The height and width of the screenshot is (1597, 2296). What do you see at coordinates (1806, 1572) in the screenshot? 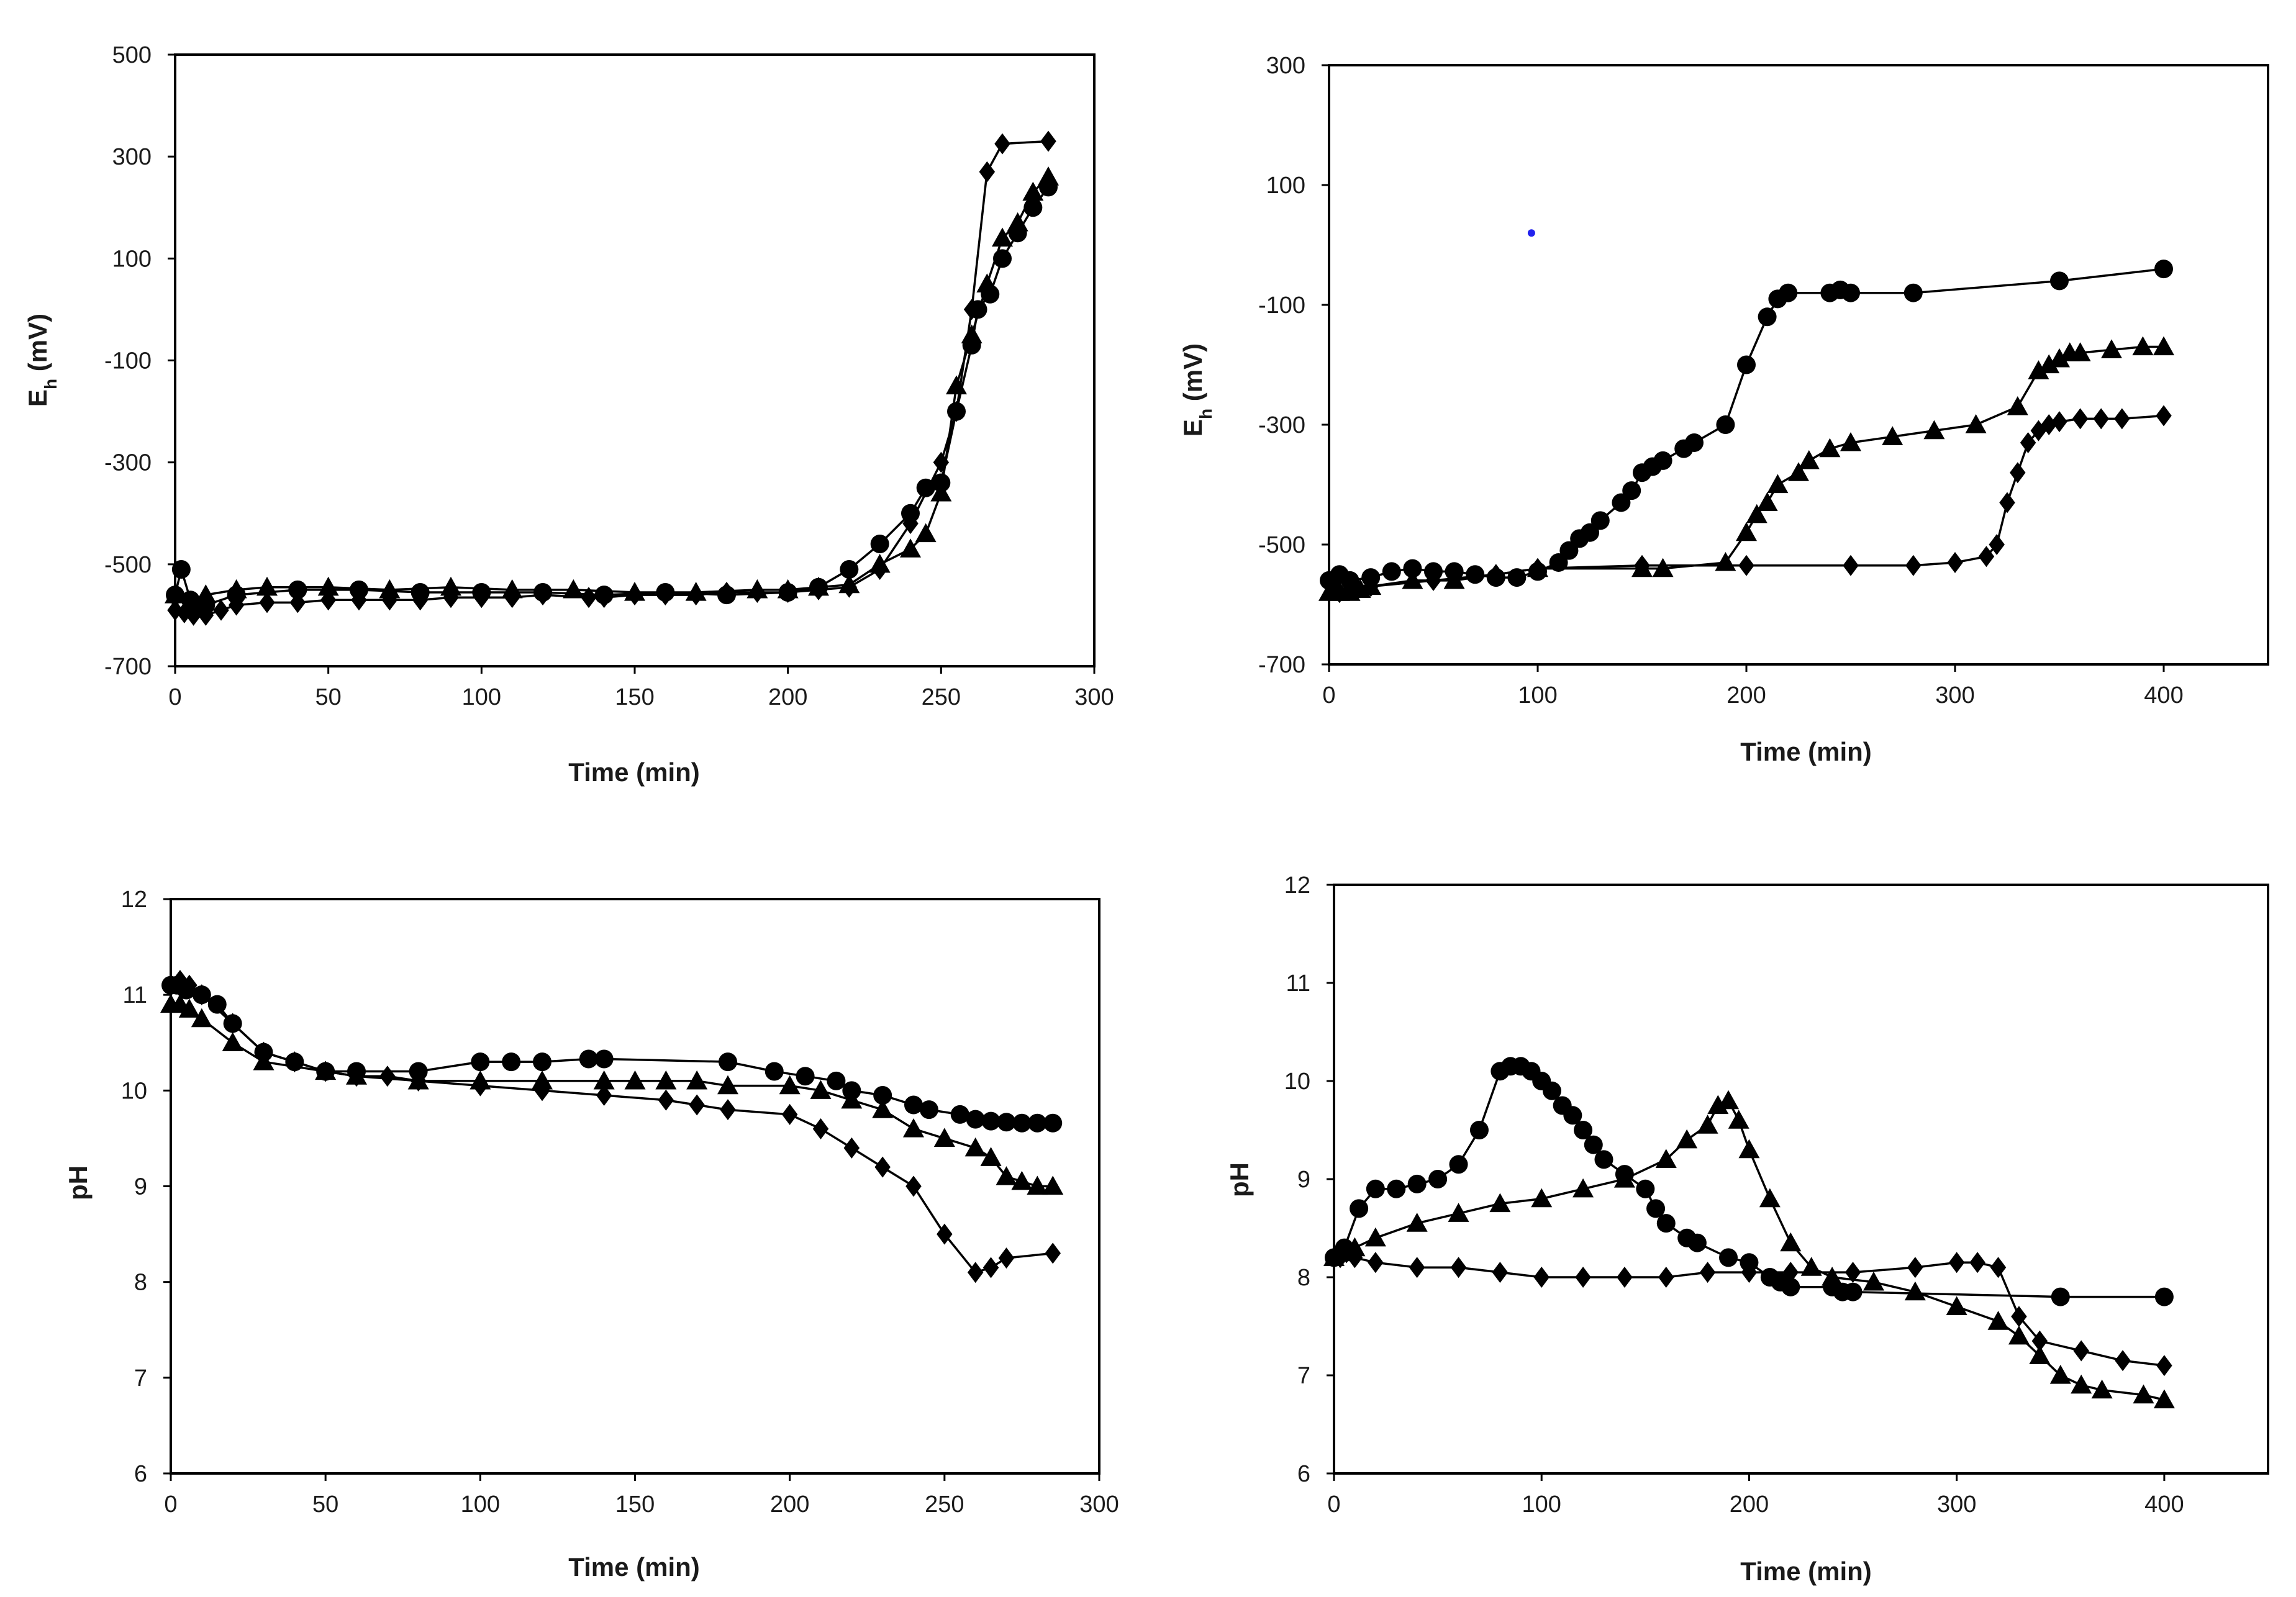
I see `x-axis-label-ph-b: Time (min)` at bounding box center [1806, 1572].